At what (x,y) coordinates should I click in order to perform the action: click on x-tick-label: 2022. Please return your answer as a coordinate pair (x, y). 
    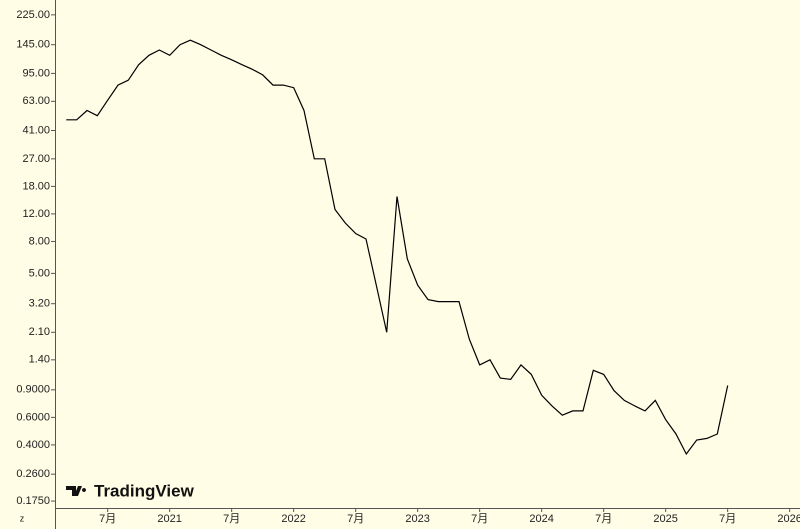
    Looking at the image, I should click on (293, 519).